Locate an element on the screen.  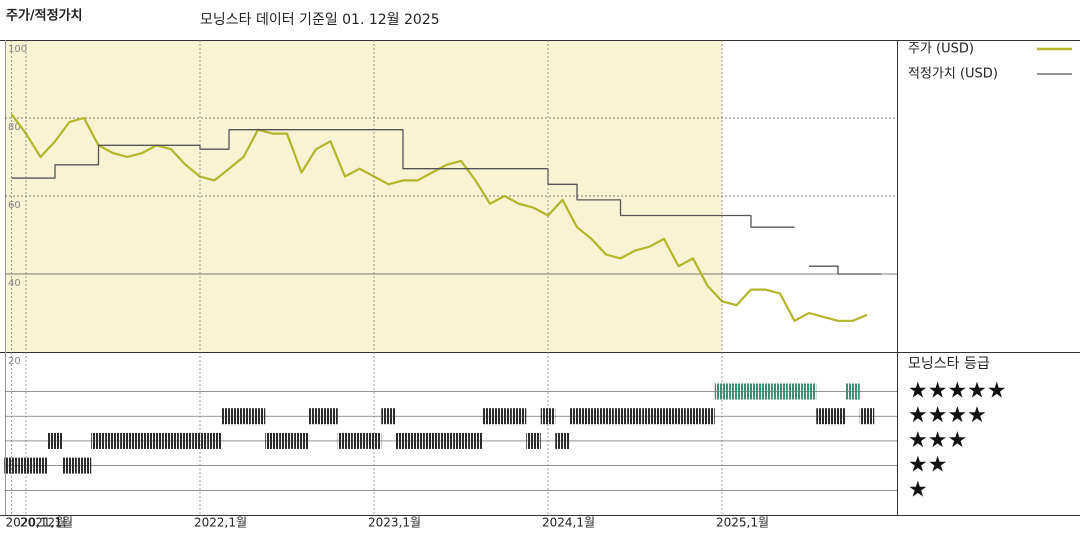
y-tick-label: 40 is located at coordinates (14, 283).